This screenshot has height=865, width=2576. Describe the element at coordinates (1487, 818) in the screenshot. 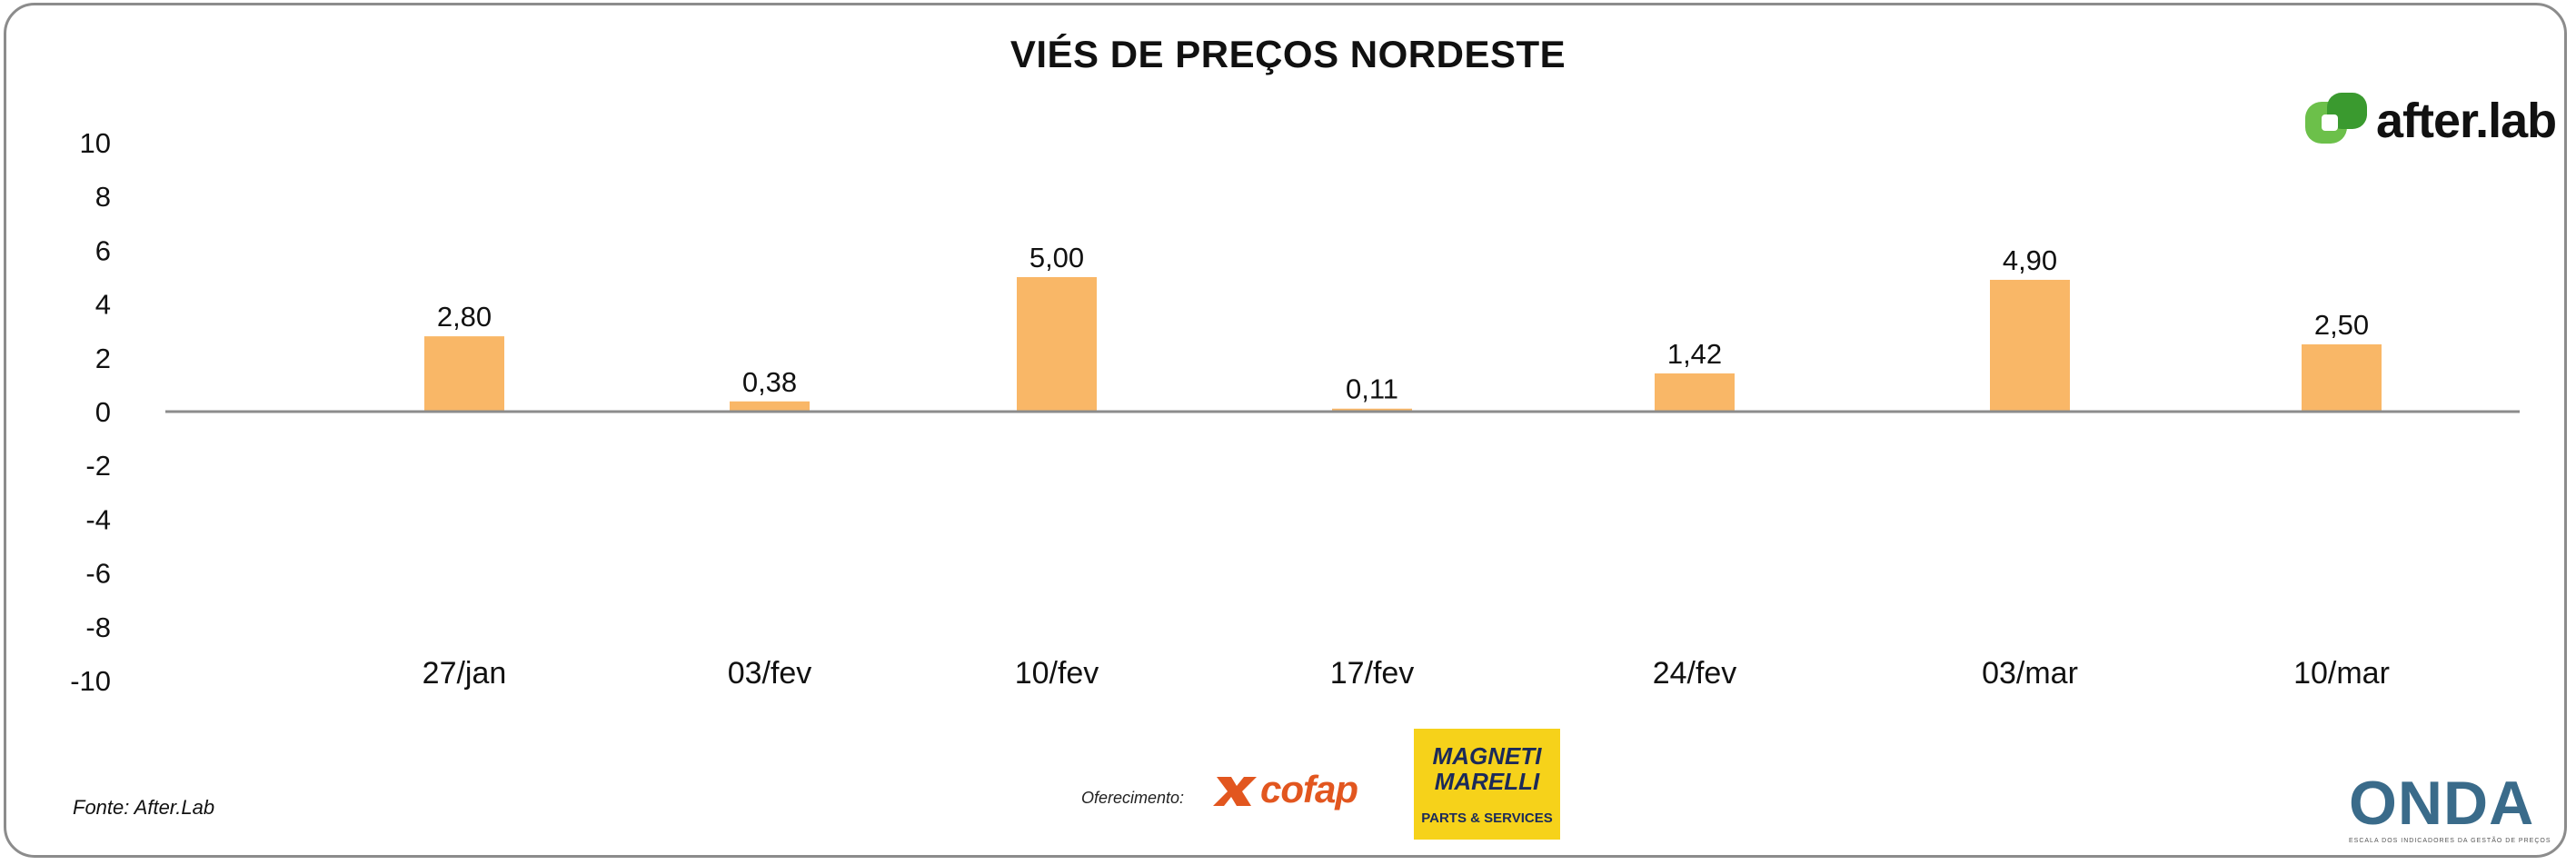

I see `magneti-parts-services: PARTS & SERVICES` at that location.